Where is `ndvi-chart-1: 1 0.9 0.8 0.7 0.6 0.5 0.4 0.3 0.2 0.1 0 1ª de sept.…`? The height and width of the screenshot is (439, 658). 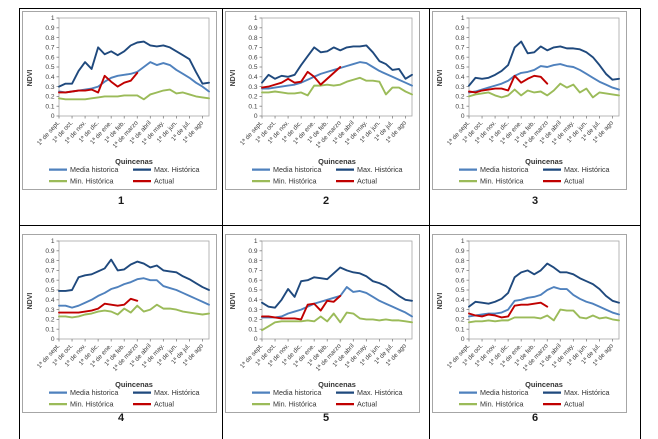 ndvi-chart-1: 1 0.9 0.8 0.7 0.6 0.5 0.4 0.3 0.2 0.1 0 1ª de sept.… is located at coordinates (119, 100).